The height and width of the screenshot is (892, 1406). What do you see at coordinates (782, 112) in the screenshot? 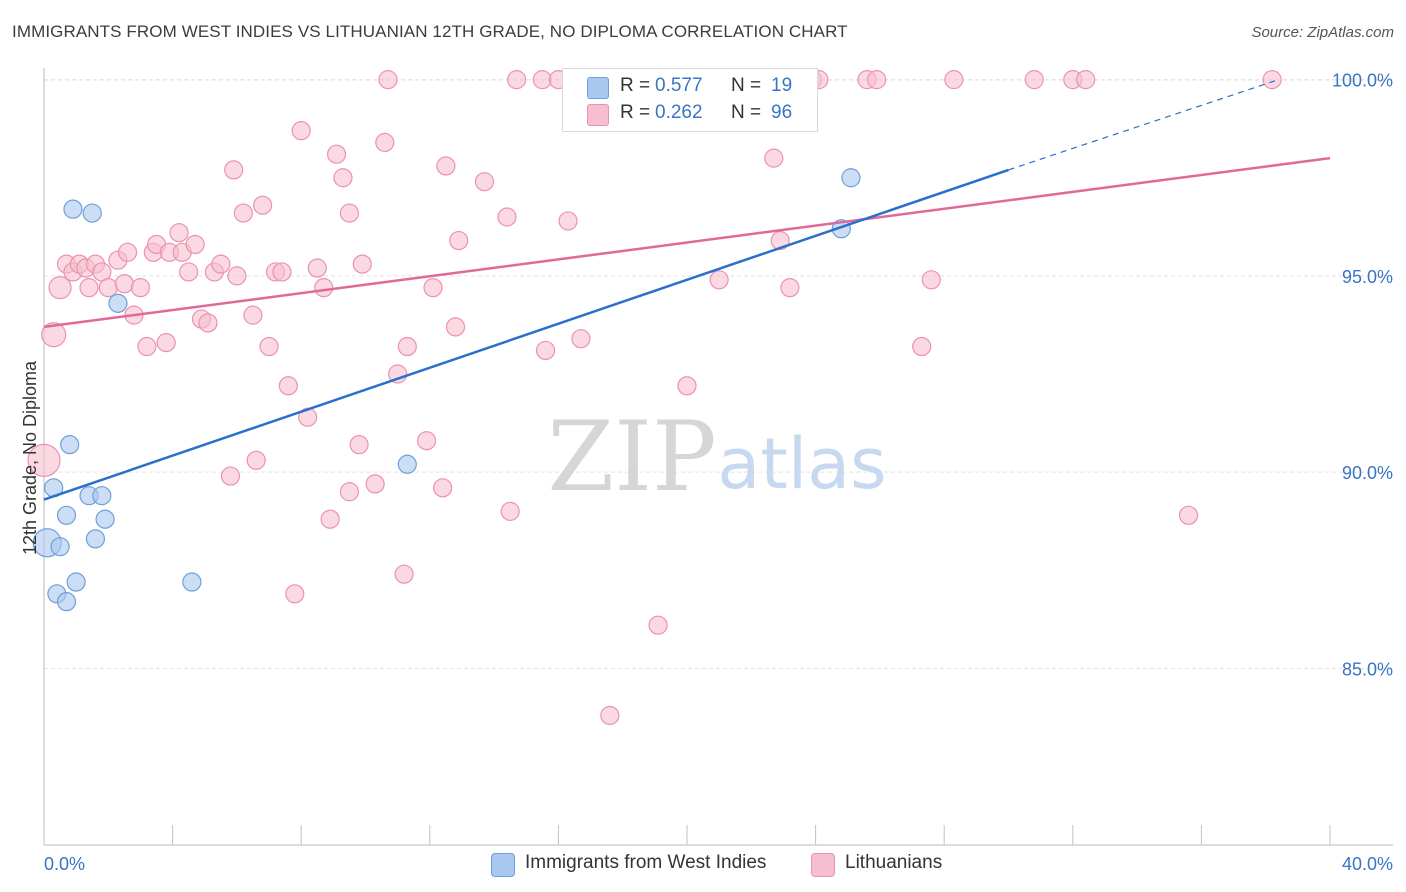
I see `legend-n-value-pink: 96` at bounding box center [782, 112].